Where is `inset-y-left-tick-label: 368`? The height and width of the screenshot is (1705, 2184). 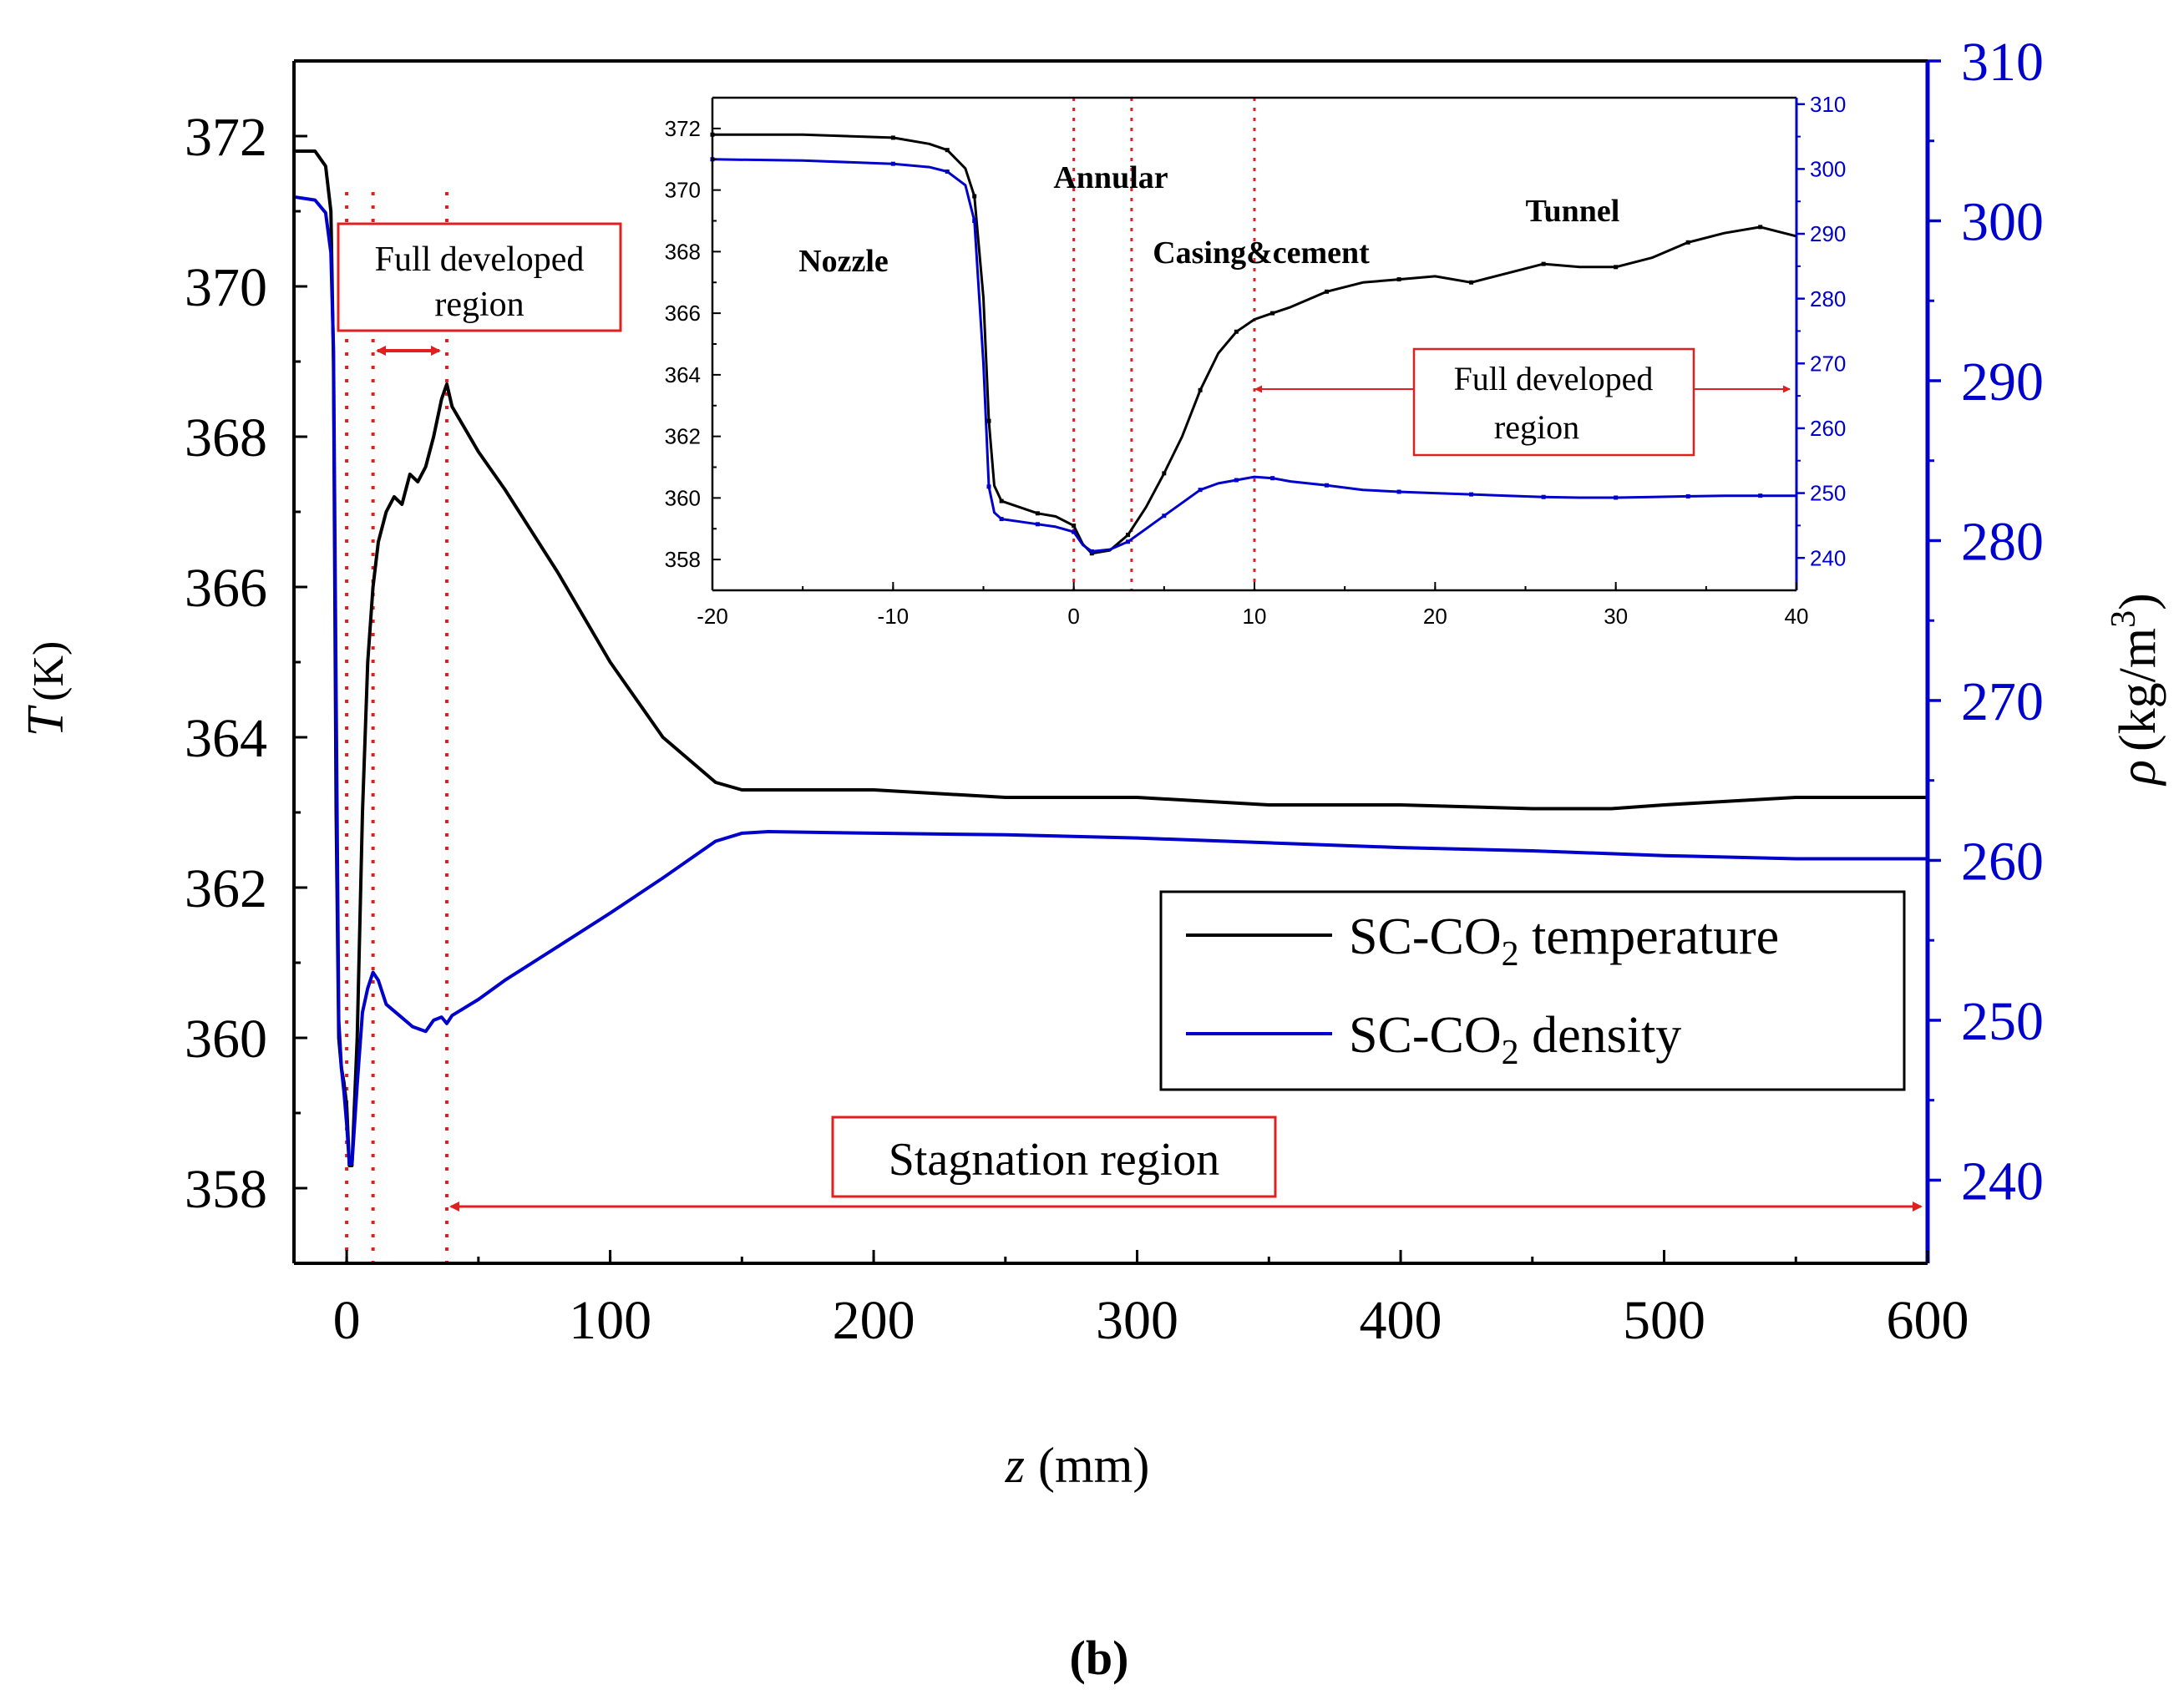
inset-y-left-tick-label: 368 is located at coordinates (683, 252).